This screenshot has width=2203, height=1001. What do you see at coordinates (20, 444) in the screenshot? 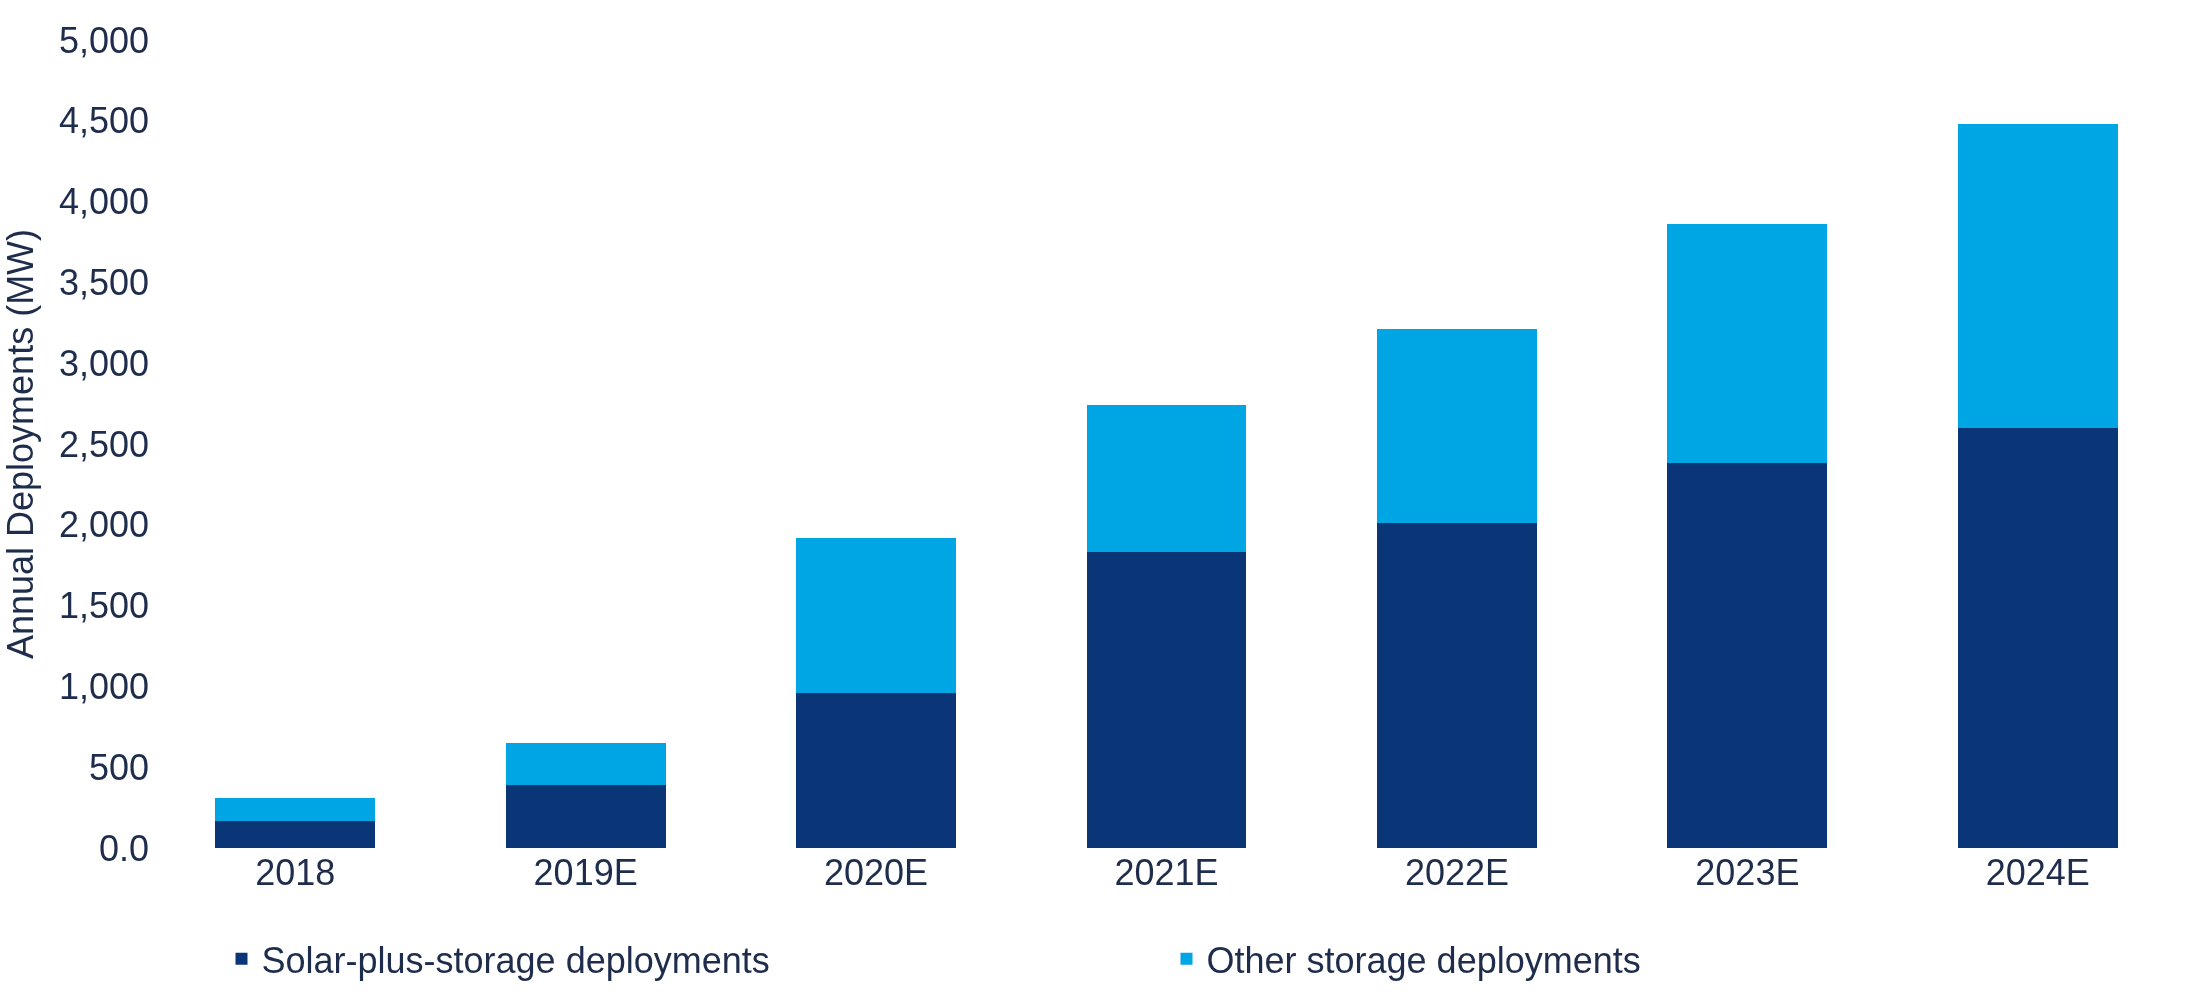
I see `y-axis-title: Annual Deployments (MW)` at bounding box center [20, 444].